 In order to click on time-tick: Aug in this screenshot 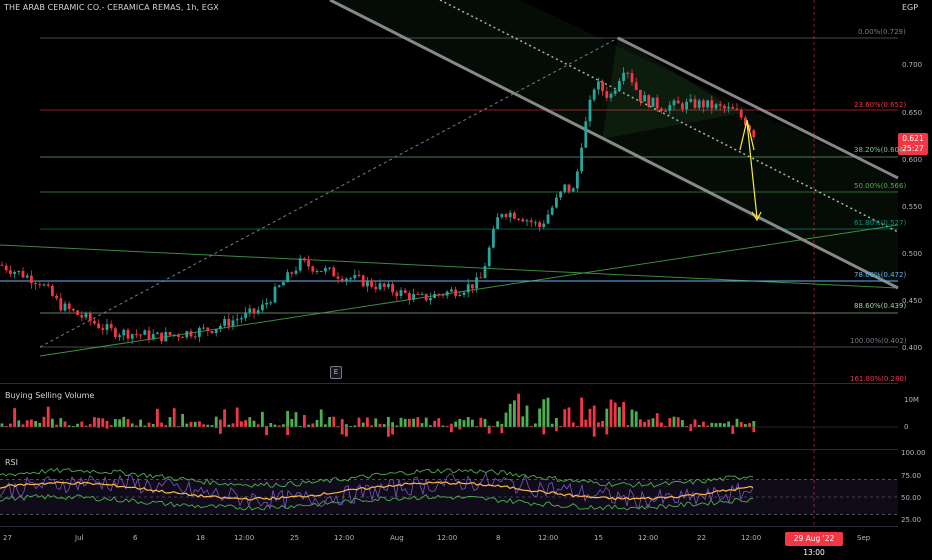, I will do `click(397, 538)`.